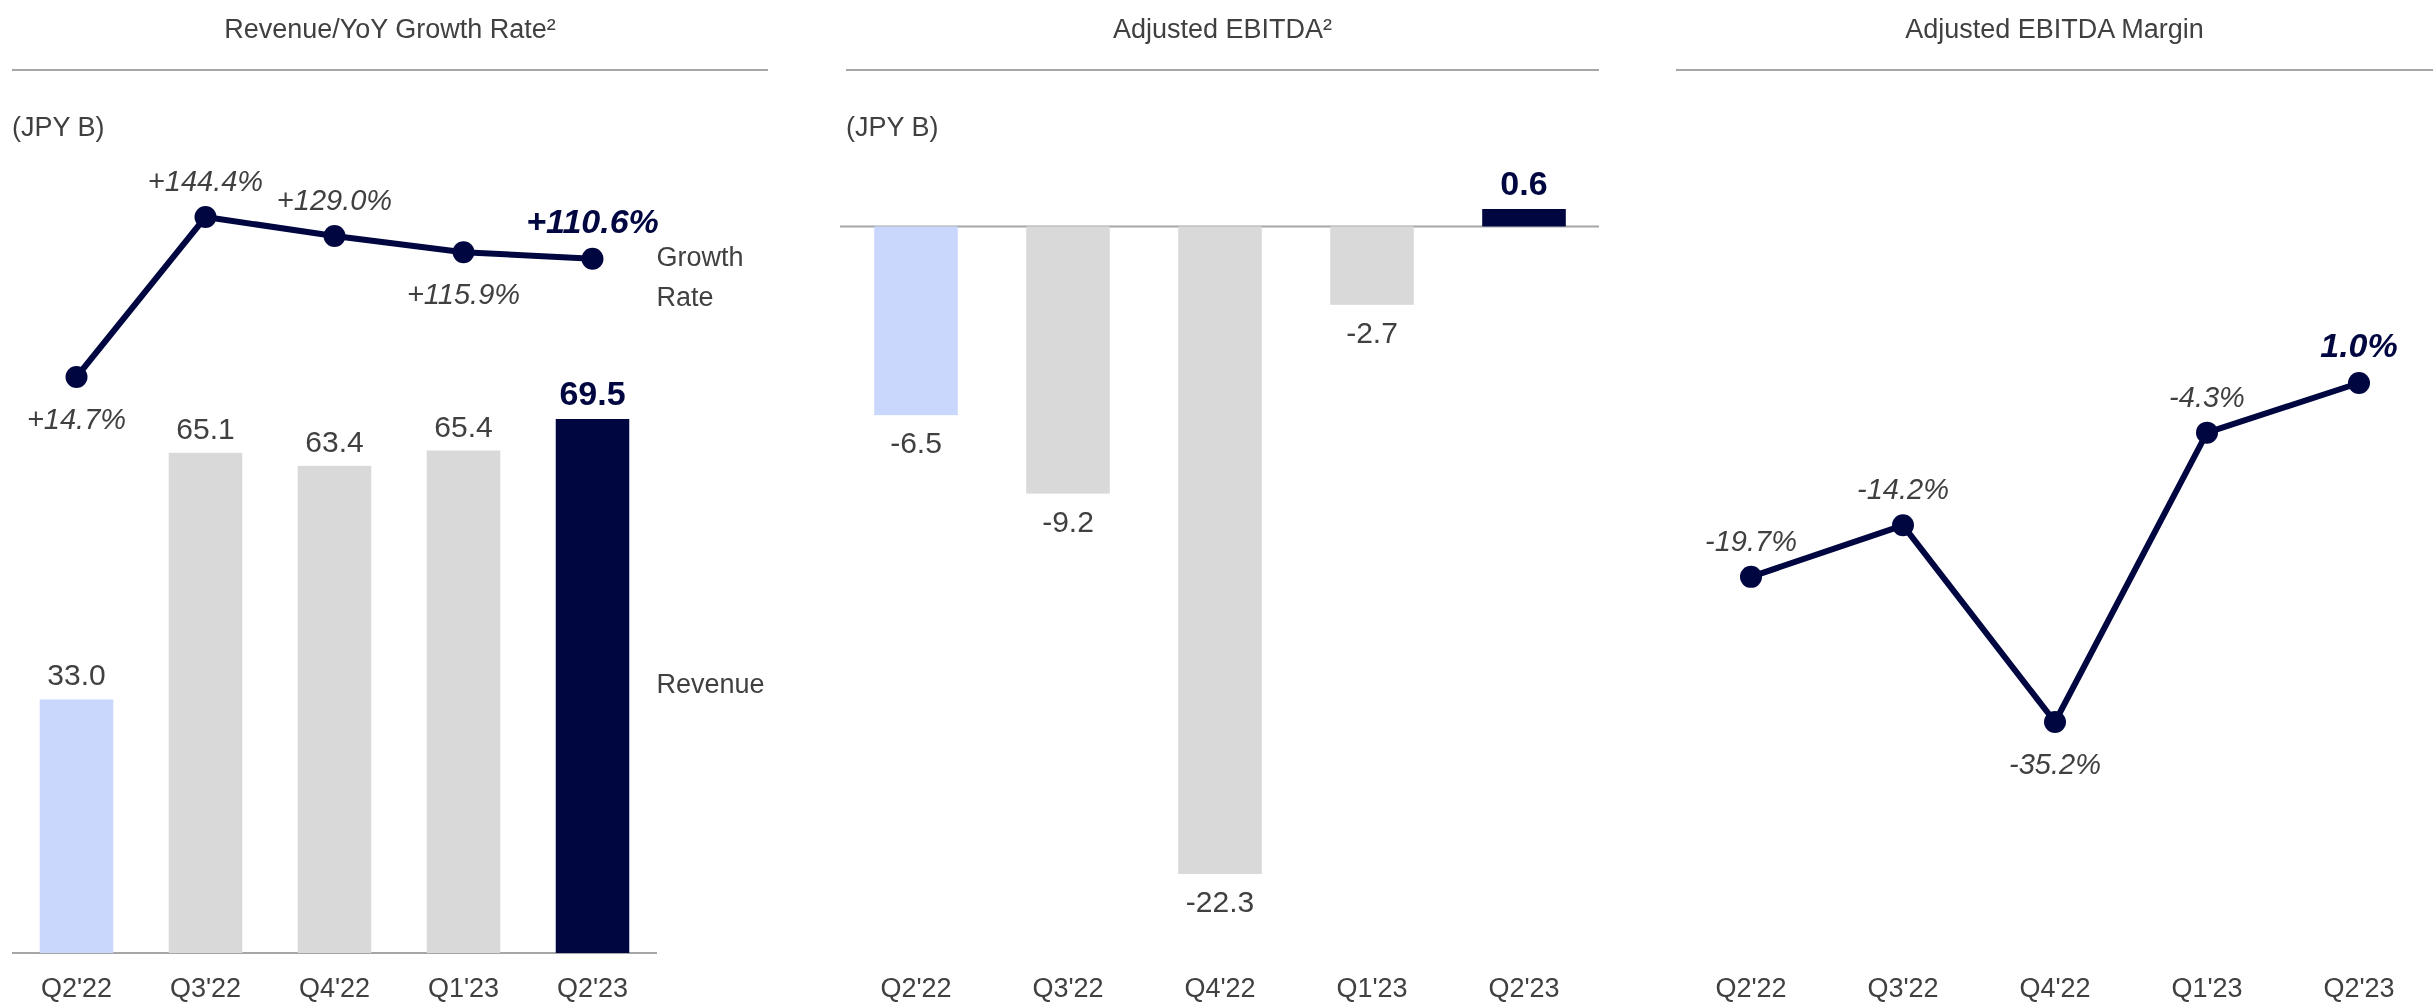 Image resolution: width=2433 pixels, height=1008 pixels. What do you see at coordinates (76, 675) in the screenshot?
I see `data-label: 33.0` at bounding box center [76, 675].